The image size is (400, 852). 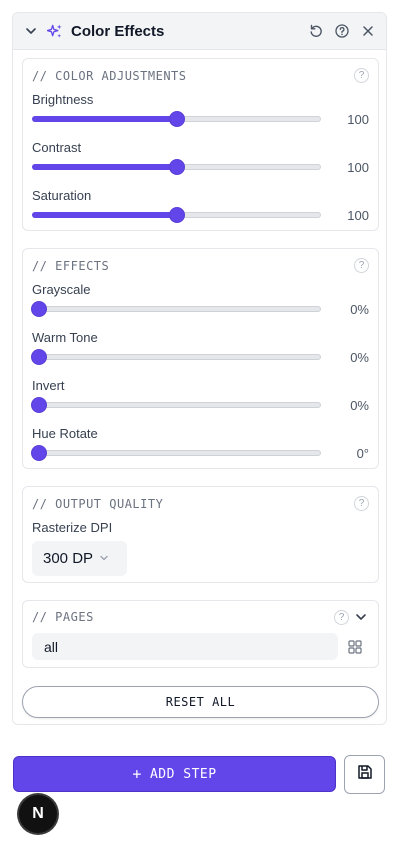 I want to click on save-button, so click(x=364, y=774).